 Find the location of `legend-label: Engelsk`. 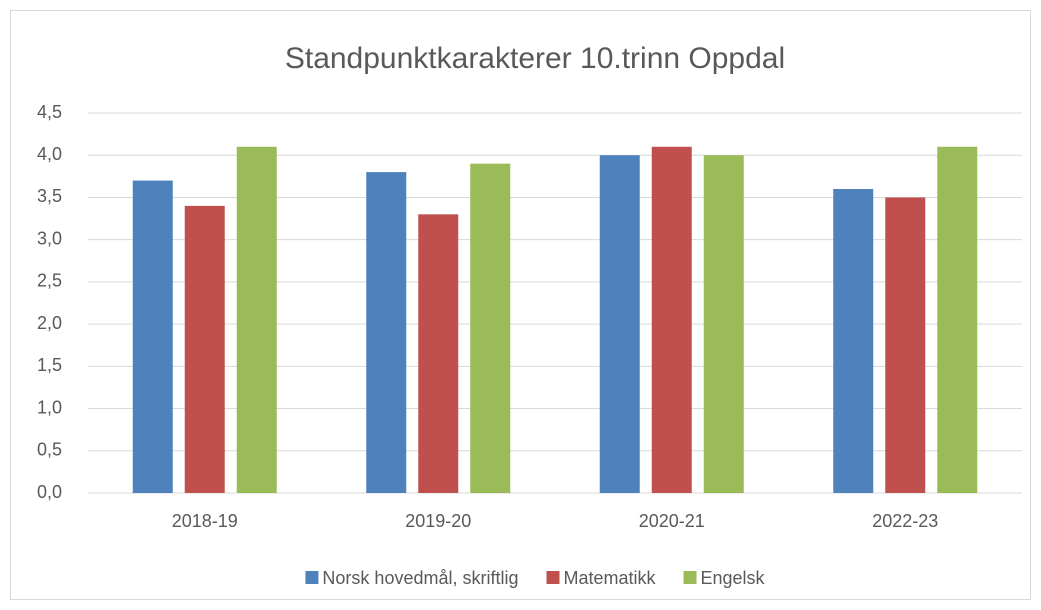

legend-label: Engelsk is located at coordinates (733, 578).